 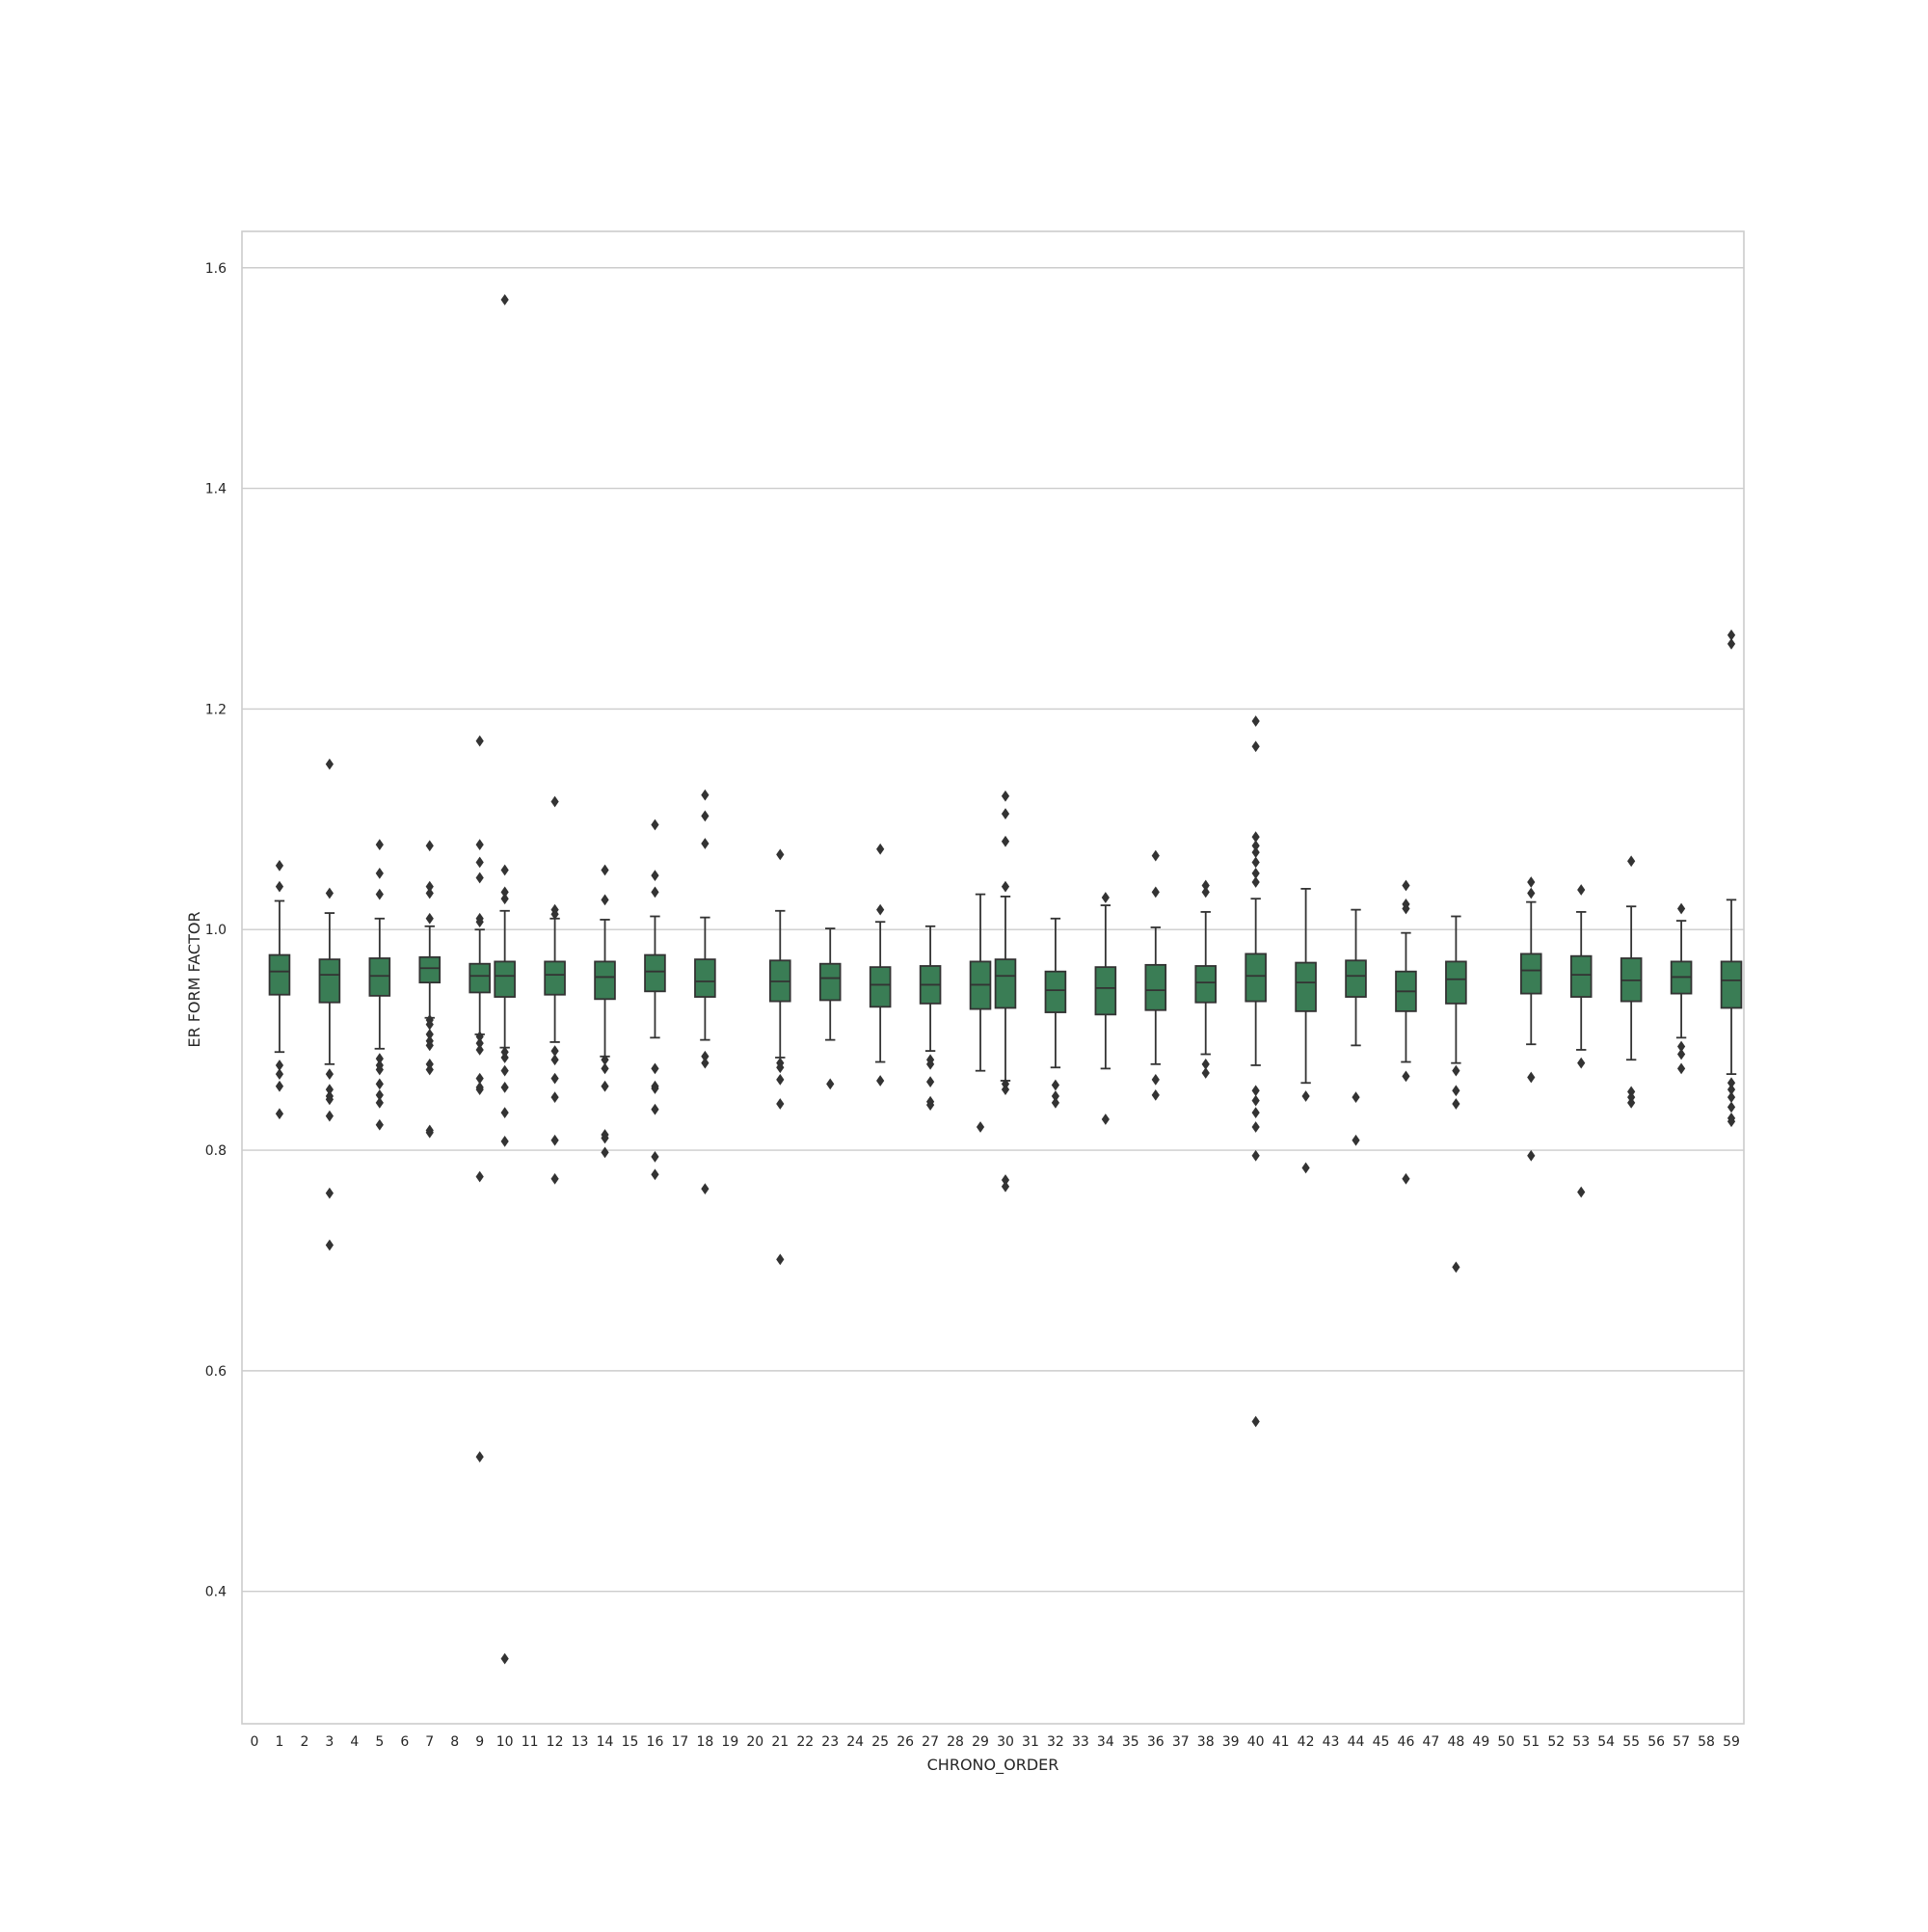 What do you see at coordinates (805, 1742) in the screenshot?
I see `x-tick-label: 22` at bounding box center [805, 1742].